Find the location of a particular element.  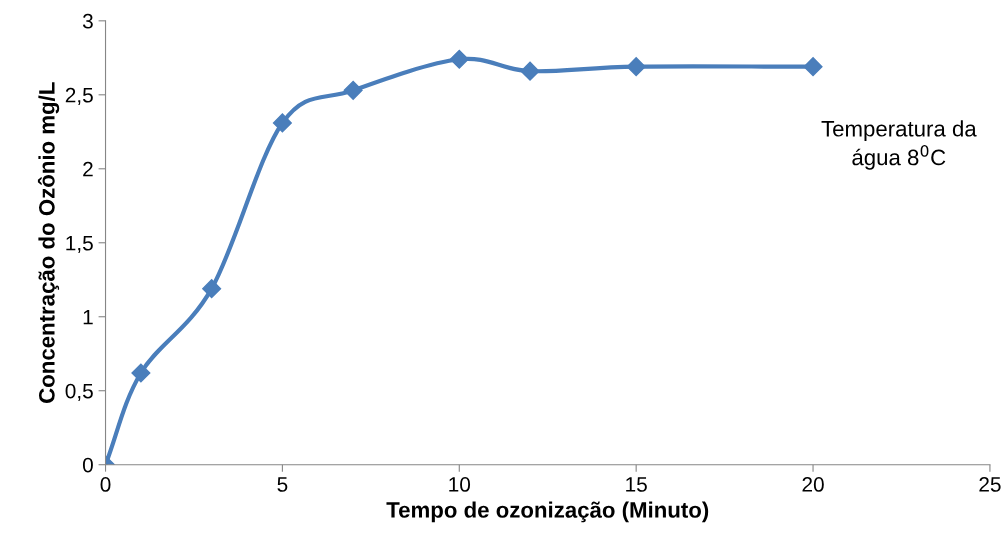

y-tick-label: 0 is located at coordinates (87, 465).